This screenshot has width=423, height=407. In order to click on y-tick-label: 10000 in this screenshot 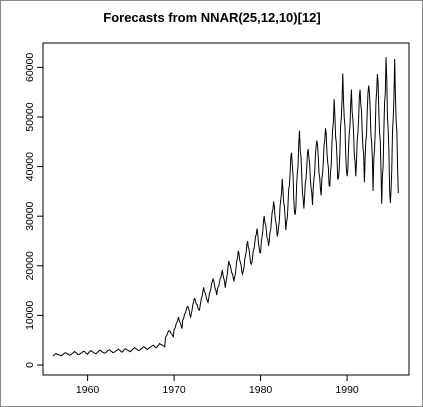, I will do `click(30, 315)`.